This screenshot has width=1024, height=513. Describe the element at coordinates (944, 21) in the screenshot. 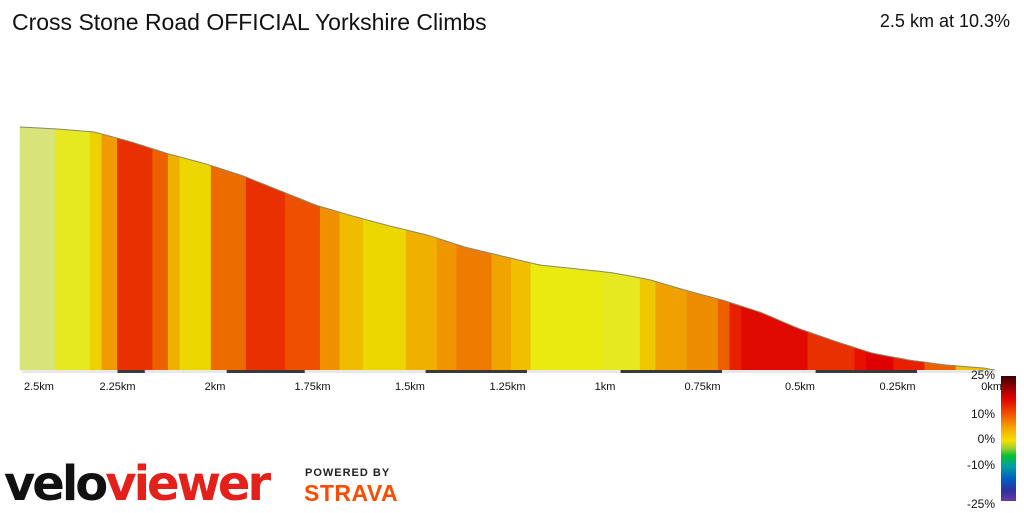

I see `climb-summary: 2.5 km at 10.3%` at that location.